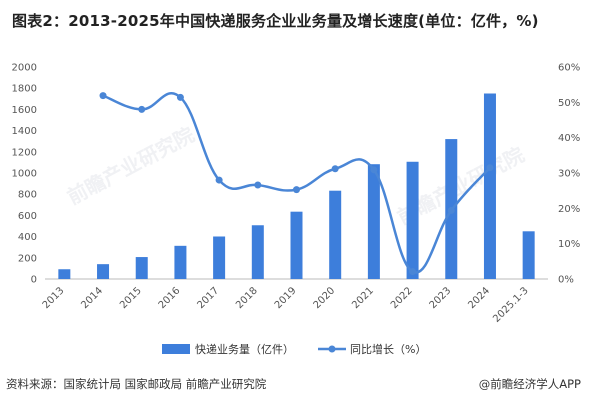  I want to click on x-tick-label: 2023, so click(441, 298).